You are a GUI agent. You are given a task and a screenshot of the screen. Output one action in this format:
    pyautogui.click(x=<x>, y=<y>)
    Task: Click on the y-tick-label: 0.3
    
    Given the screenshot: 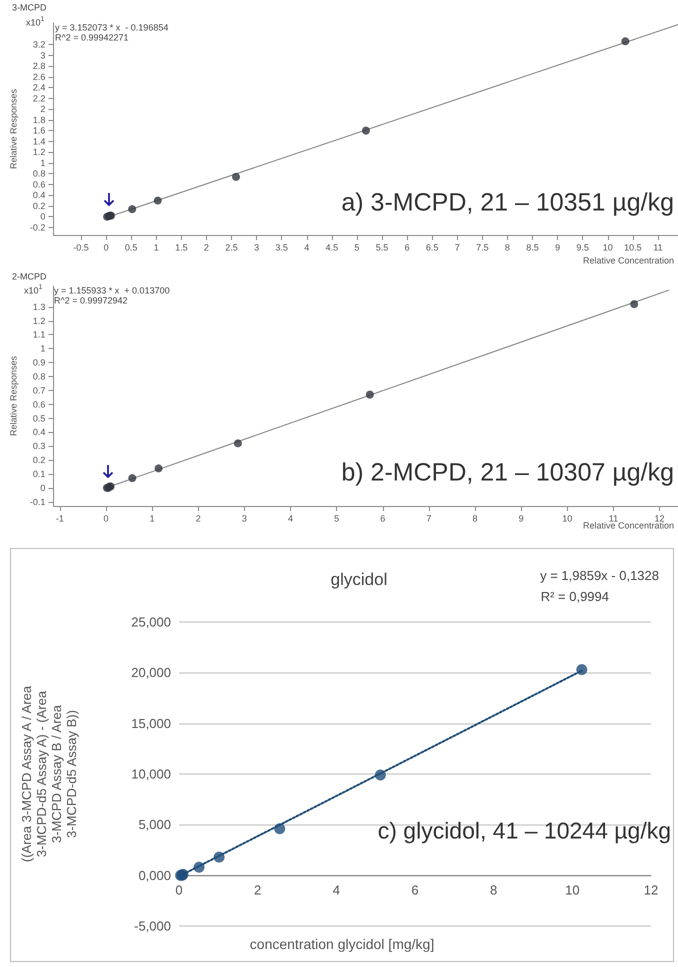 What is the action you would take?
    pyautogui.click(x=39, y=446)
    